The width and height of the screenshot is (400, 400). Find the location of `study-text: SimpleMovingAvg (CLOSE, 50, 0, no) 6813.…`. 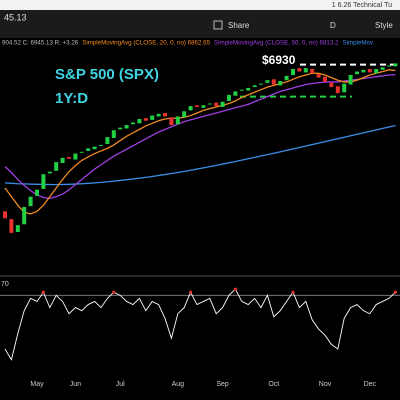

study-text: SimpleMovingAvg (CLOSE, 50, 0, no) 6813.… is located at coordinates (276, 43).